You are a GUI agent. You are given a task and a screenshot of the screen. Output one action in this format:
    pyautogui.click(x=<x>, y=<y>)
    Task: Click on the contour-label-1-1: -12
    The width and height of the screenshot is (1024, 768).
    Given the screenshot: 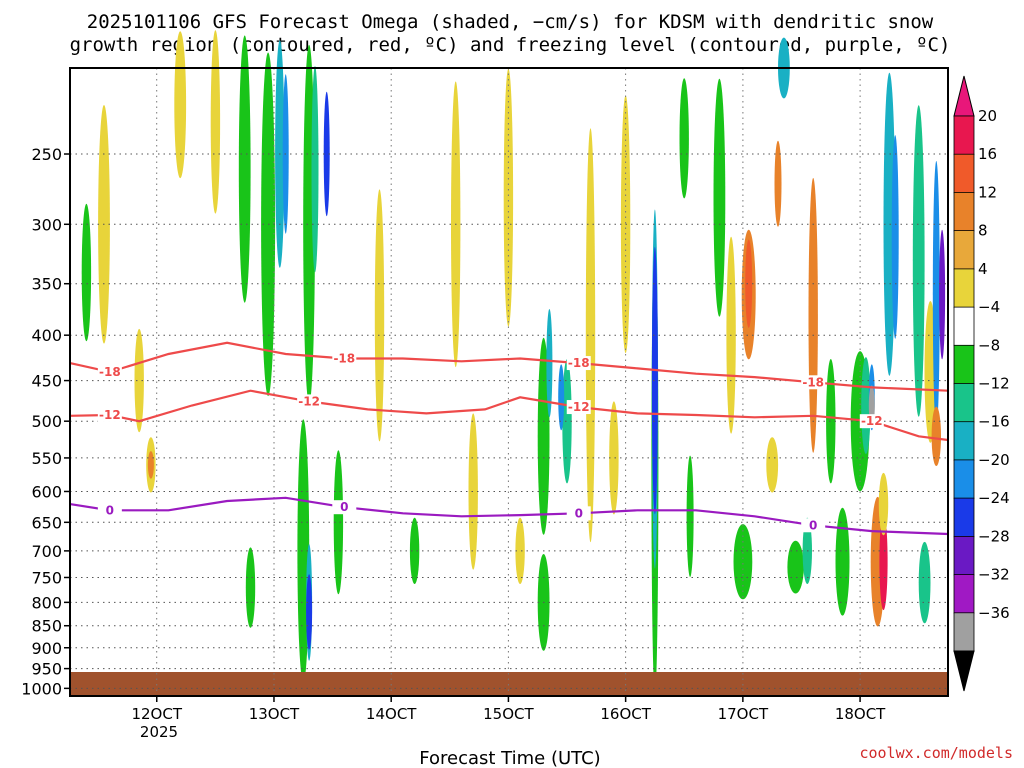 What is the action you would take?
    pyautogui.click(x=309, y=401)
    